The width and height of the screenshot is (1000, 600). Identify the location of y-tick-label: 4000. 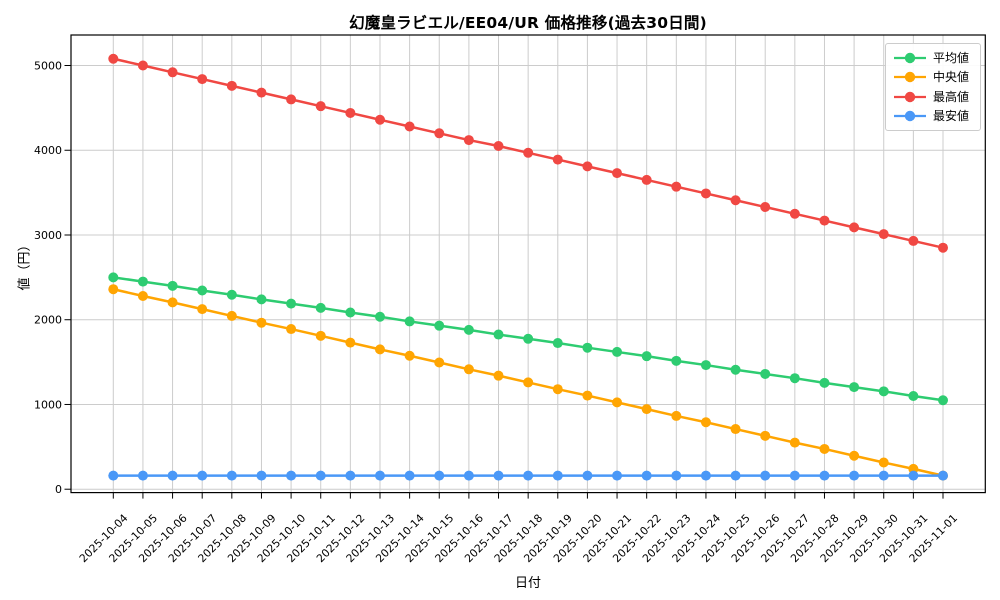
(48, 150).